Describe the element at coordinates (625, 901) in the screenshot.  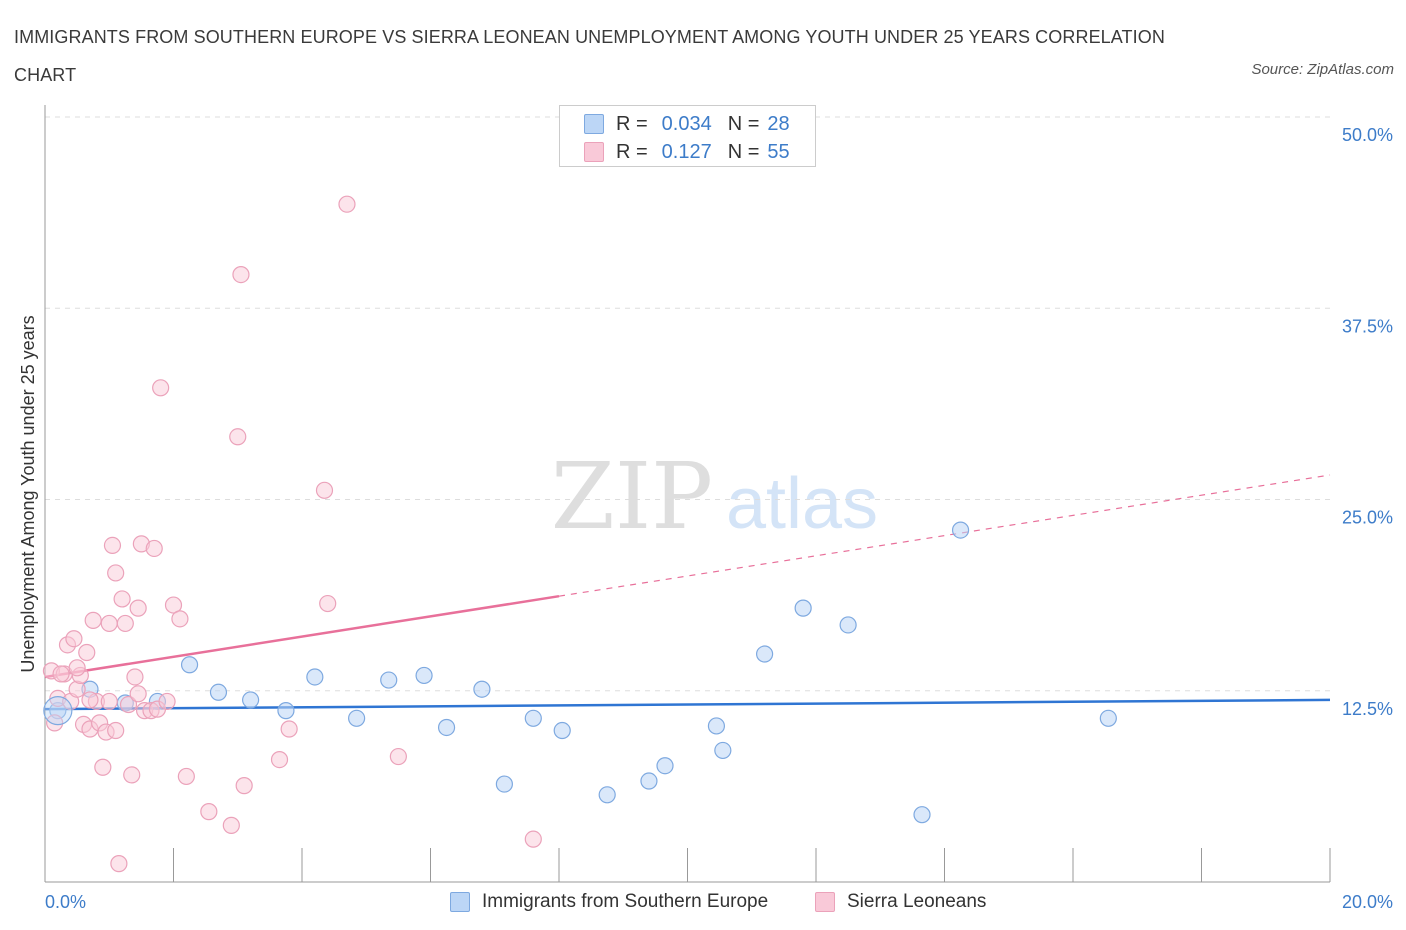
I see `legend-label-southern-europe: Immigrants from Southern Europe` at that location.